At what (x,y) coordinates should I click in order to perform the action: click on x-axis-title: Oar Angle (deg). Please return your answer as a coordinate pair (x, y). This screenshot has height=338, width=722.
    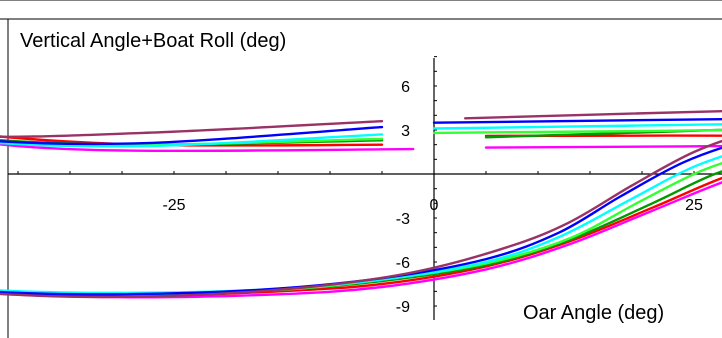
    Looking at the image, I should click on (593, 313).